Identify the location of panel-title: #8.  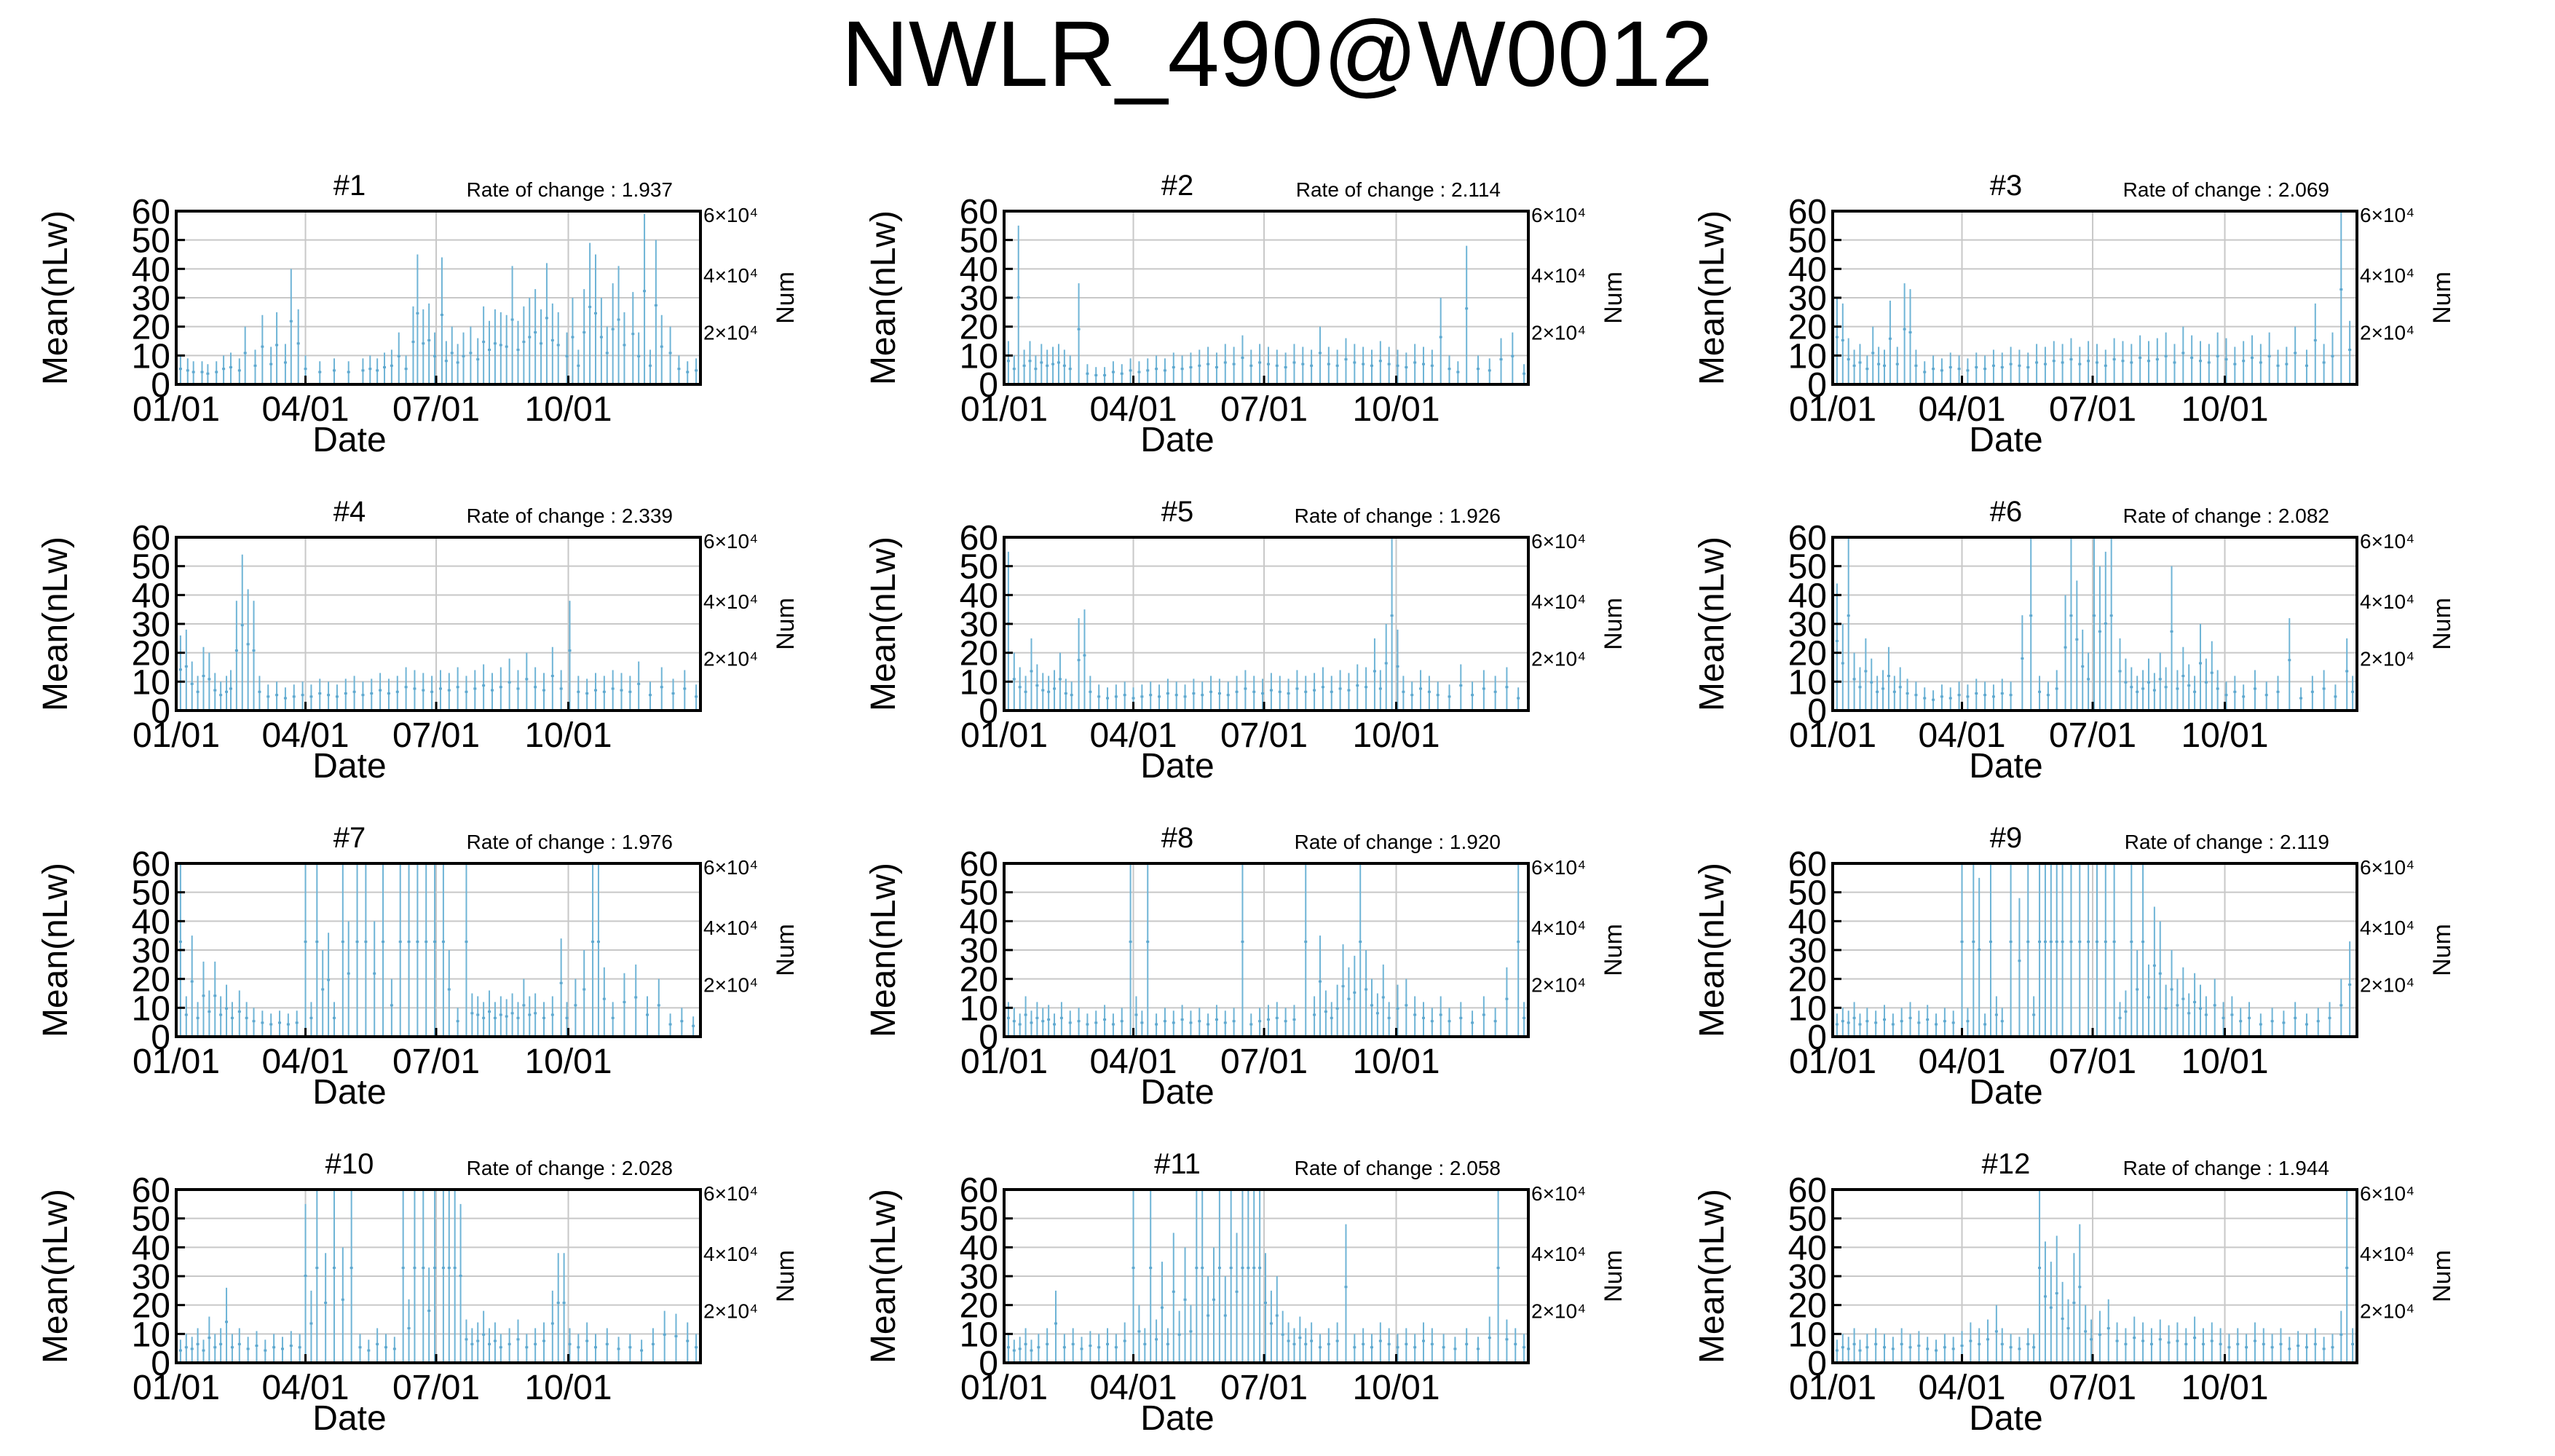
(1177, 838).